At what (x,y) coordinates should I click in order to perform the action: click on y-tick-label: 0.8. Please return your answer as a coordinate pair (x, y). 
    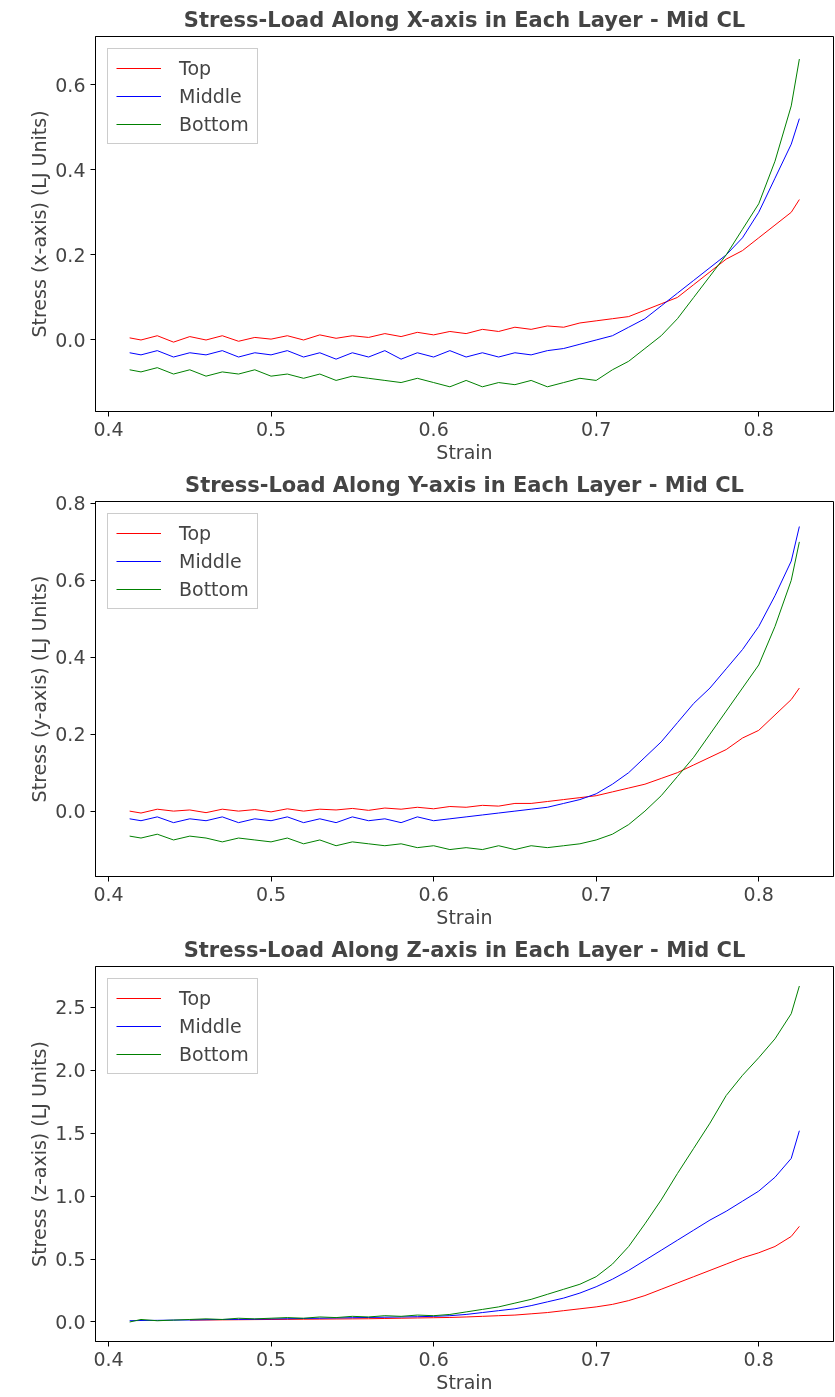
    Looking at the image, I should click on (70, 503).